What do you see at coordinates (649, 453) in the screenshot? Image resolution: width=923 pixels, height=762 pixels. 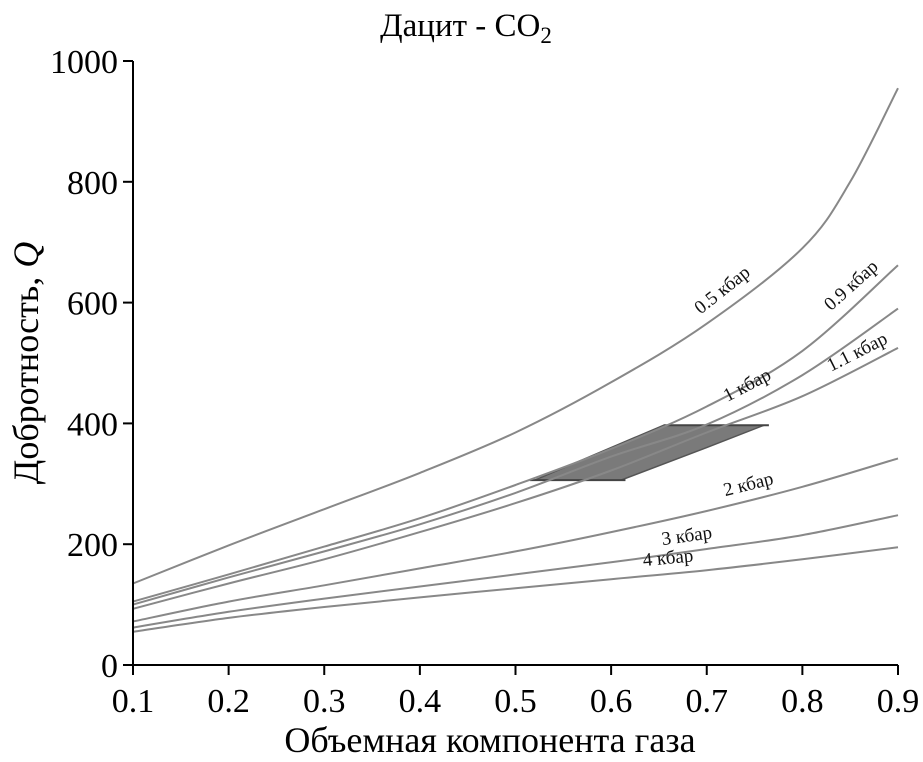 I see `shaded-region` at bounding box center [649, 453].